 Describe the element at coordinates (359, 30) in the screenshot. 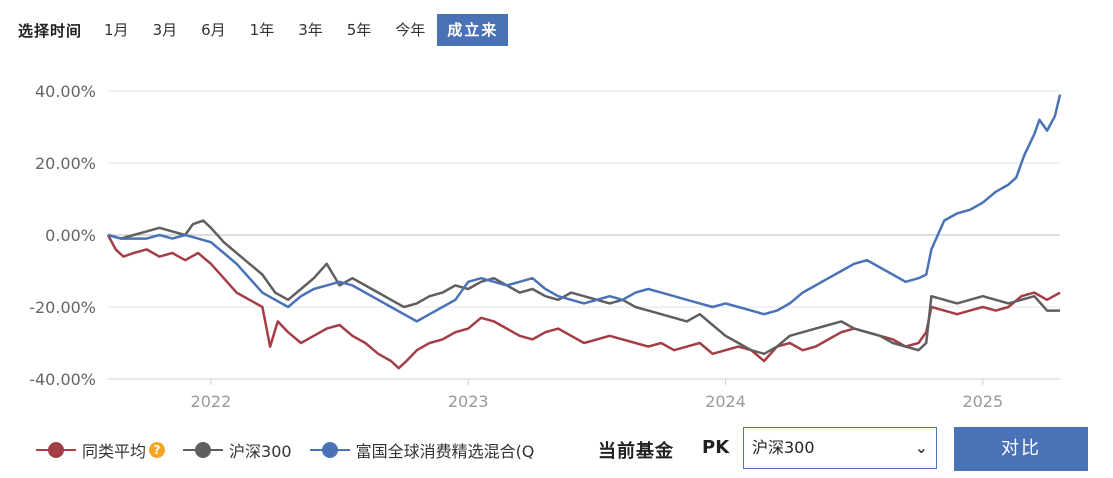

I see `range-option-5y: 5年` at that location.